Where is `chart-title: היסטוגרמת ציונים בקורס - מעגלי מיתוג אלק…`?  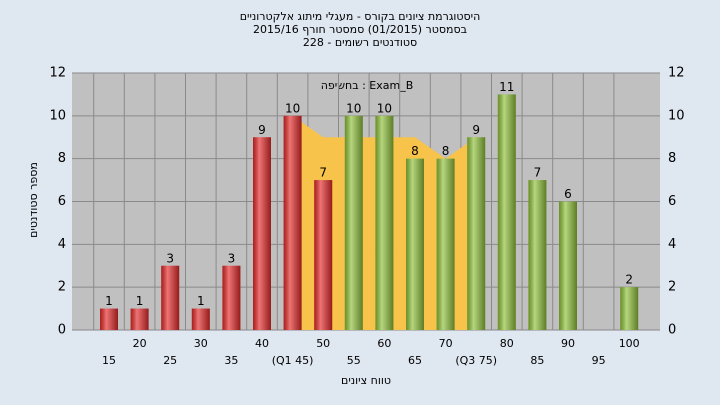 chart-title: היסטוגרמת ציונים בקורס - מעגלי מיתוג אלק… is located at coordinates (360, 16).